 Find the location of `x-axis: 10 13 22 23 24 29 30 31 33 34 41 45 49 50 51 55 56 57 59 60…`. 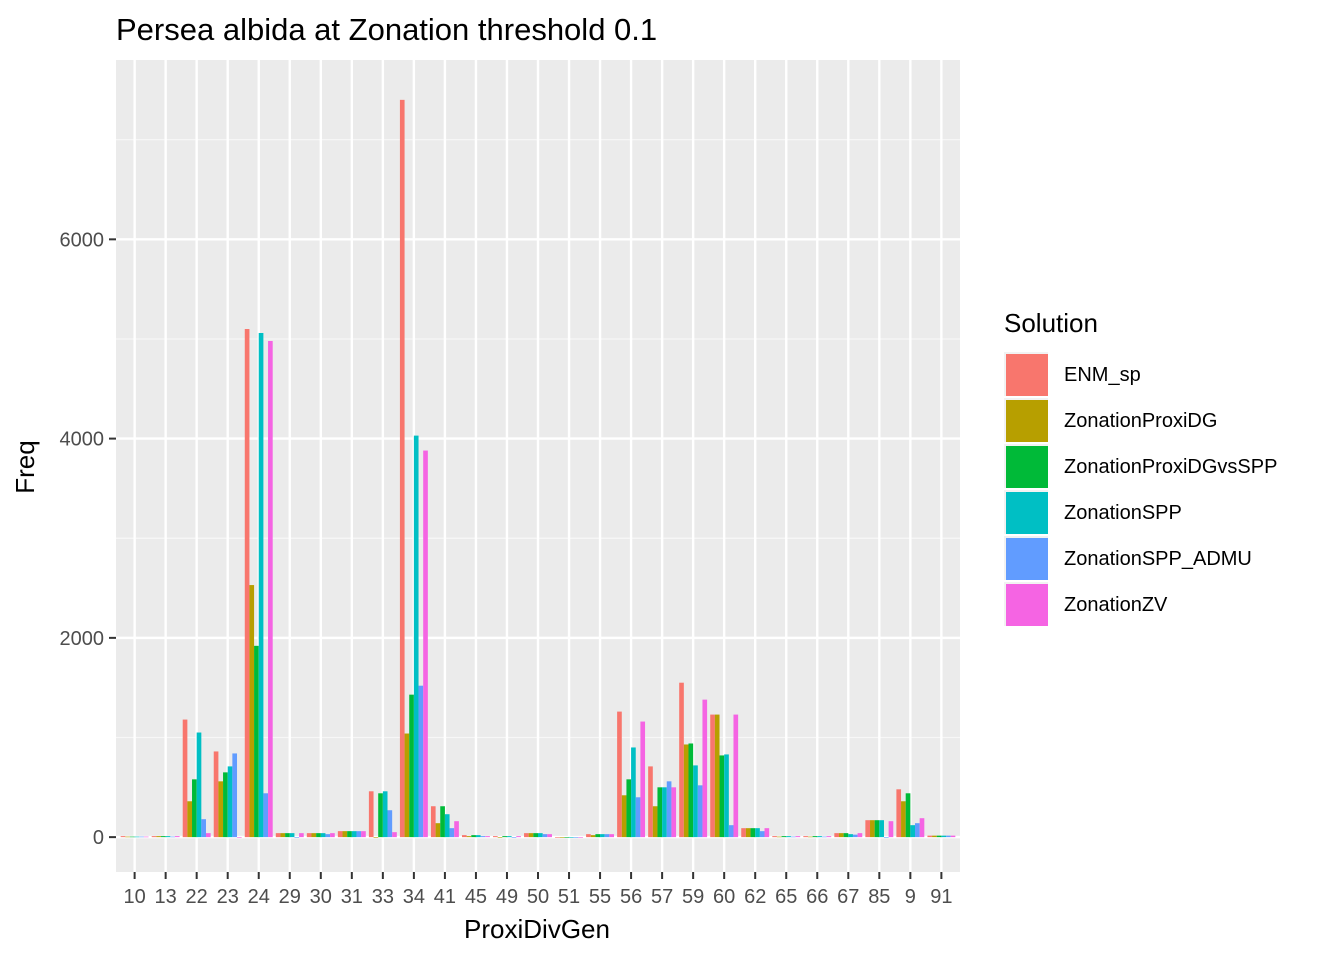

x-axis: 10 13 22 23 24 29 30 31 33 34 41 45 49 50 51 55 56 57 59 60… is located at coordinates (538, 890).